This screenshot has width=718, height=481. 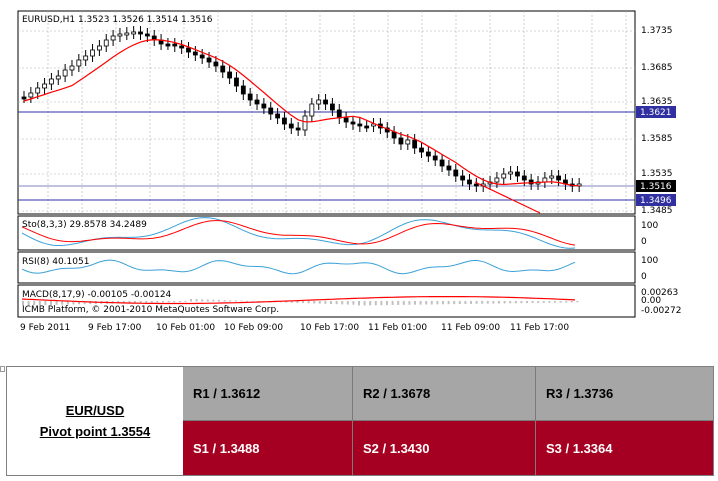 I want to click on macd-histogram, so click(x=300, y=302).